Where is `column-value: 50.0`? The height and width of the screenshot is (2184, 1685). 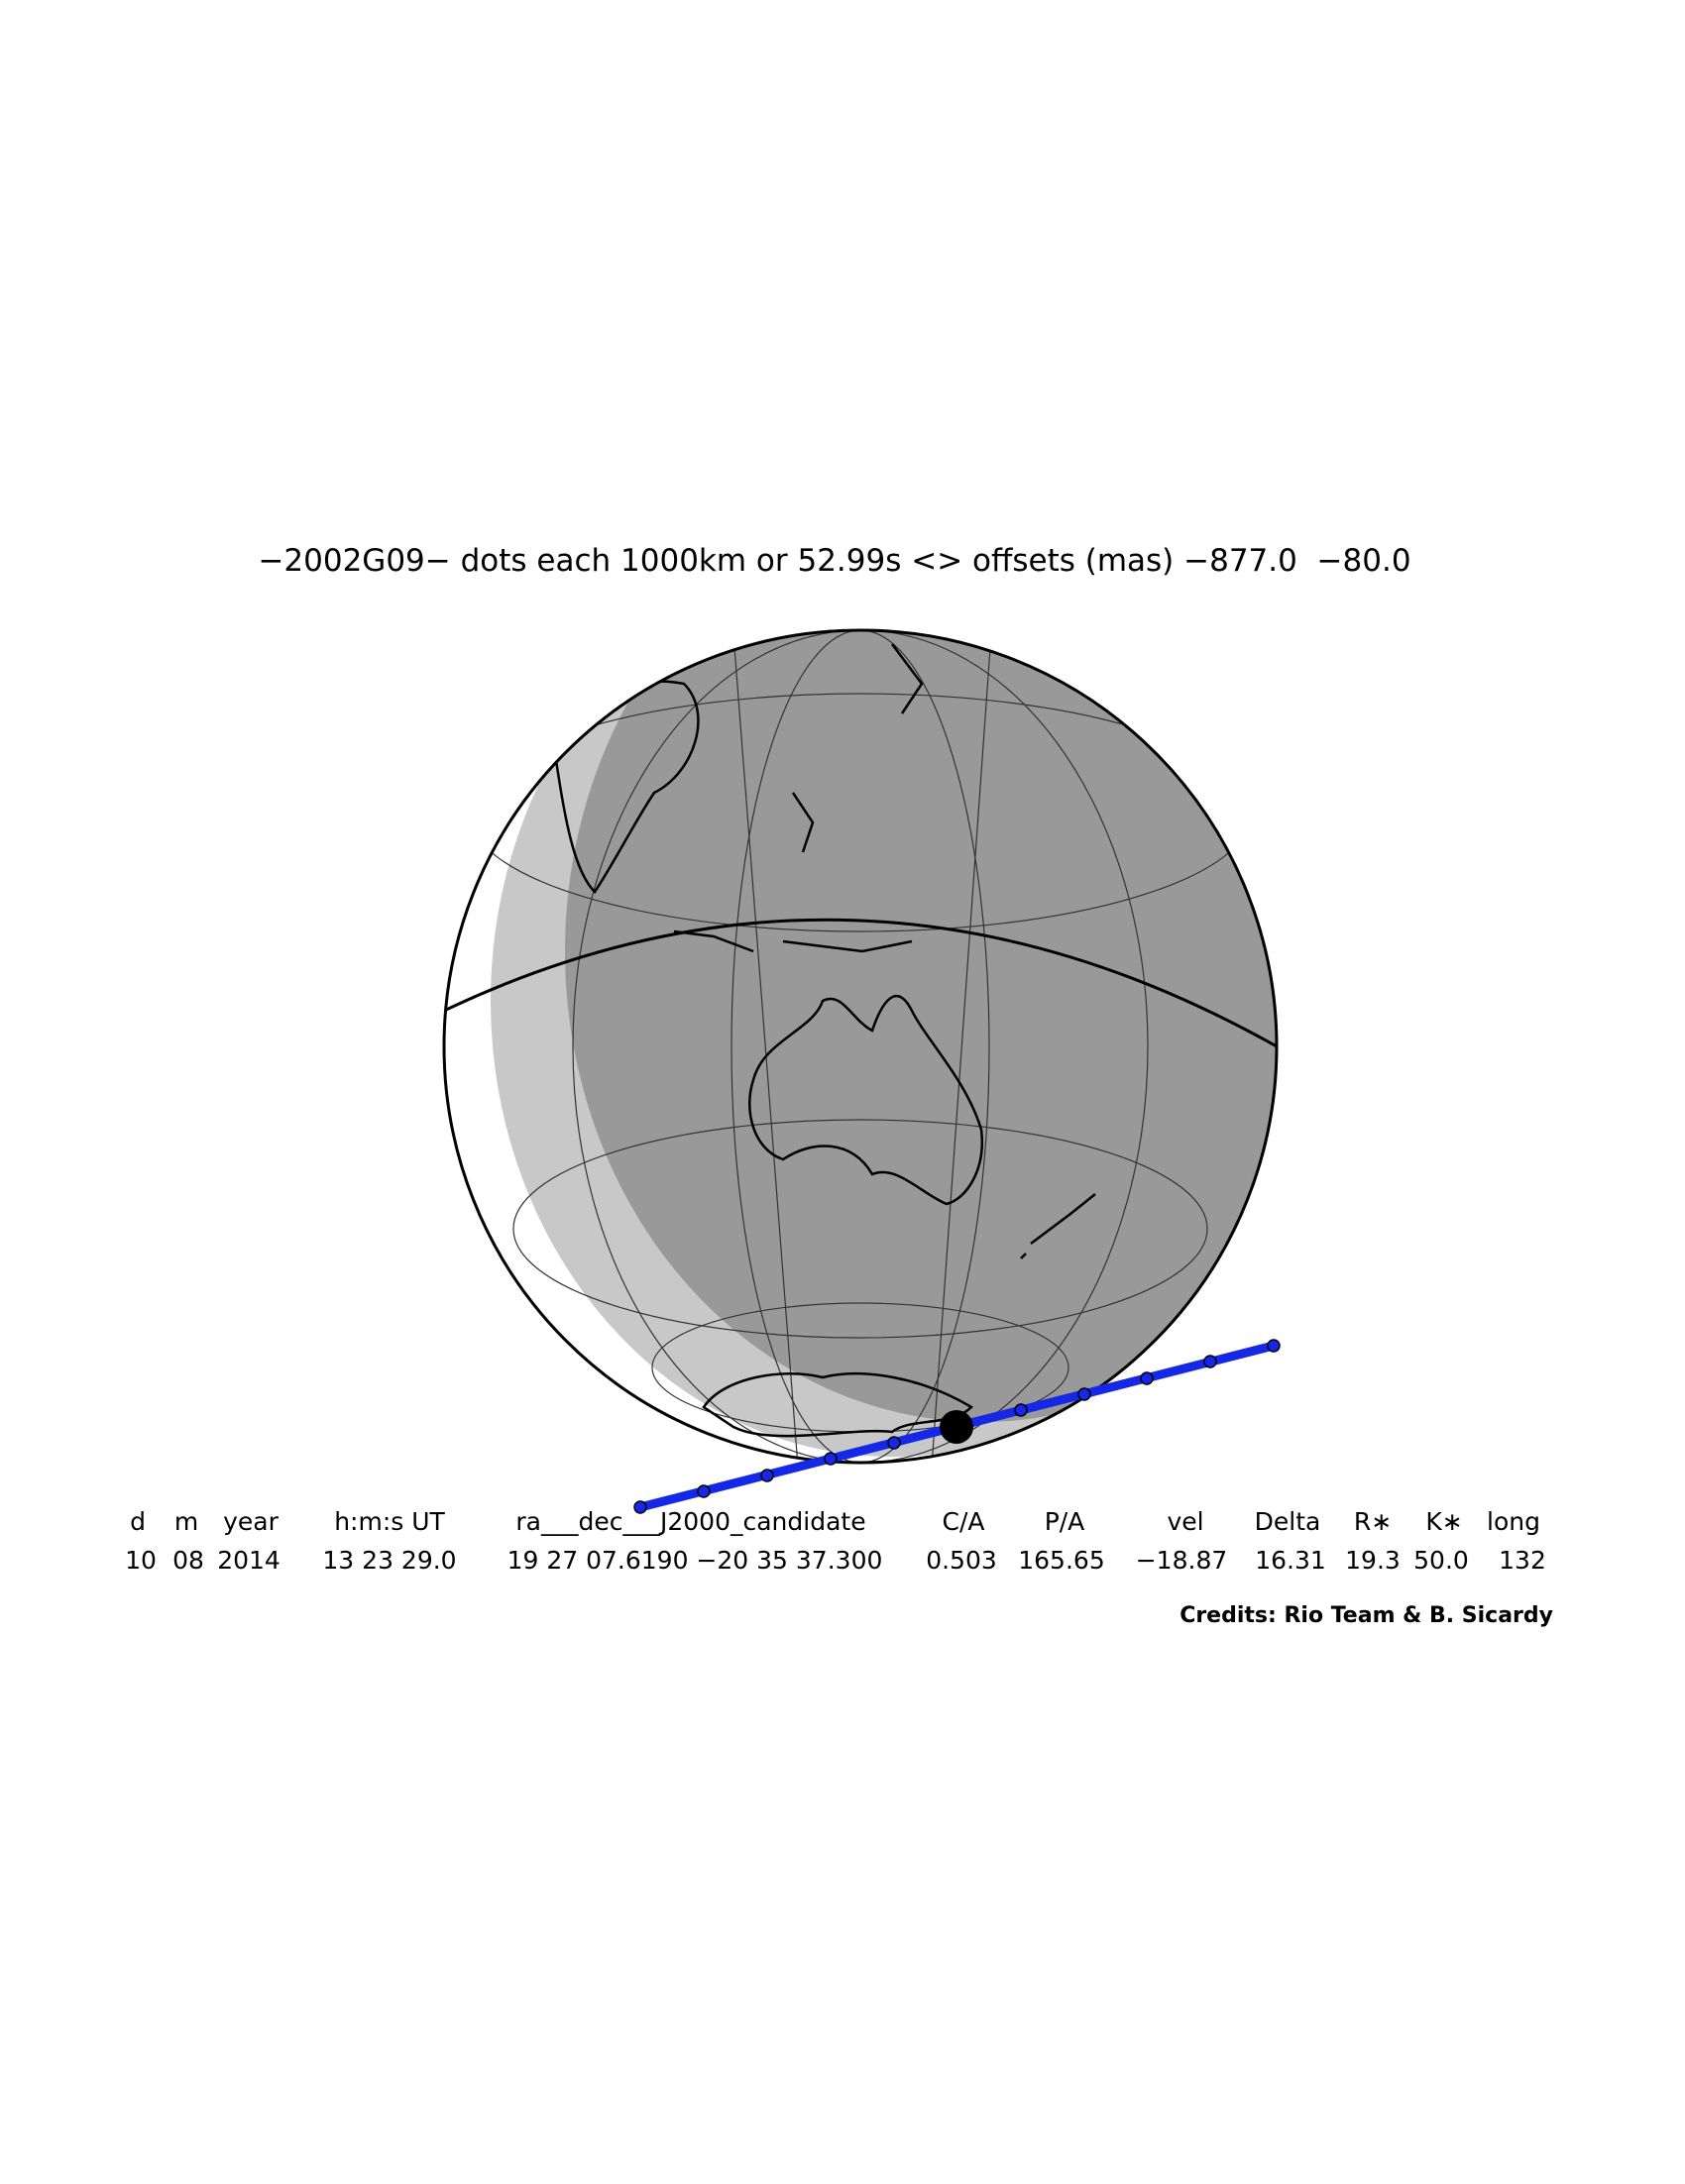 column-value: 50.0 is located at coordinates (1441, 1560).